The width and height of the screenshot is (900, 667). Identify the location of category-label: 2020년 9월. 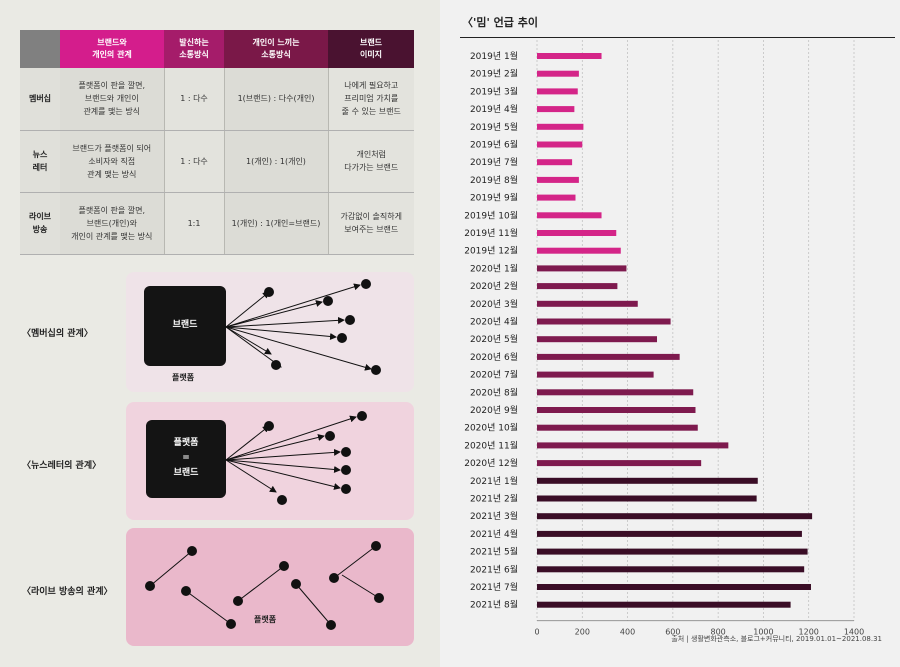
(494, 410).